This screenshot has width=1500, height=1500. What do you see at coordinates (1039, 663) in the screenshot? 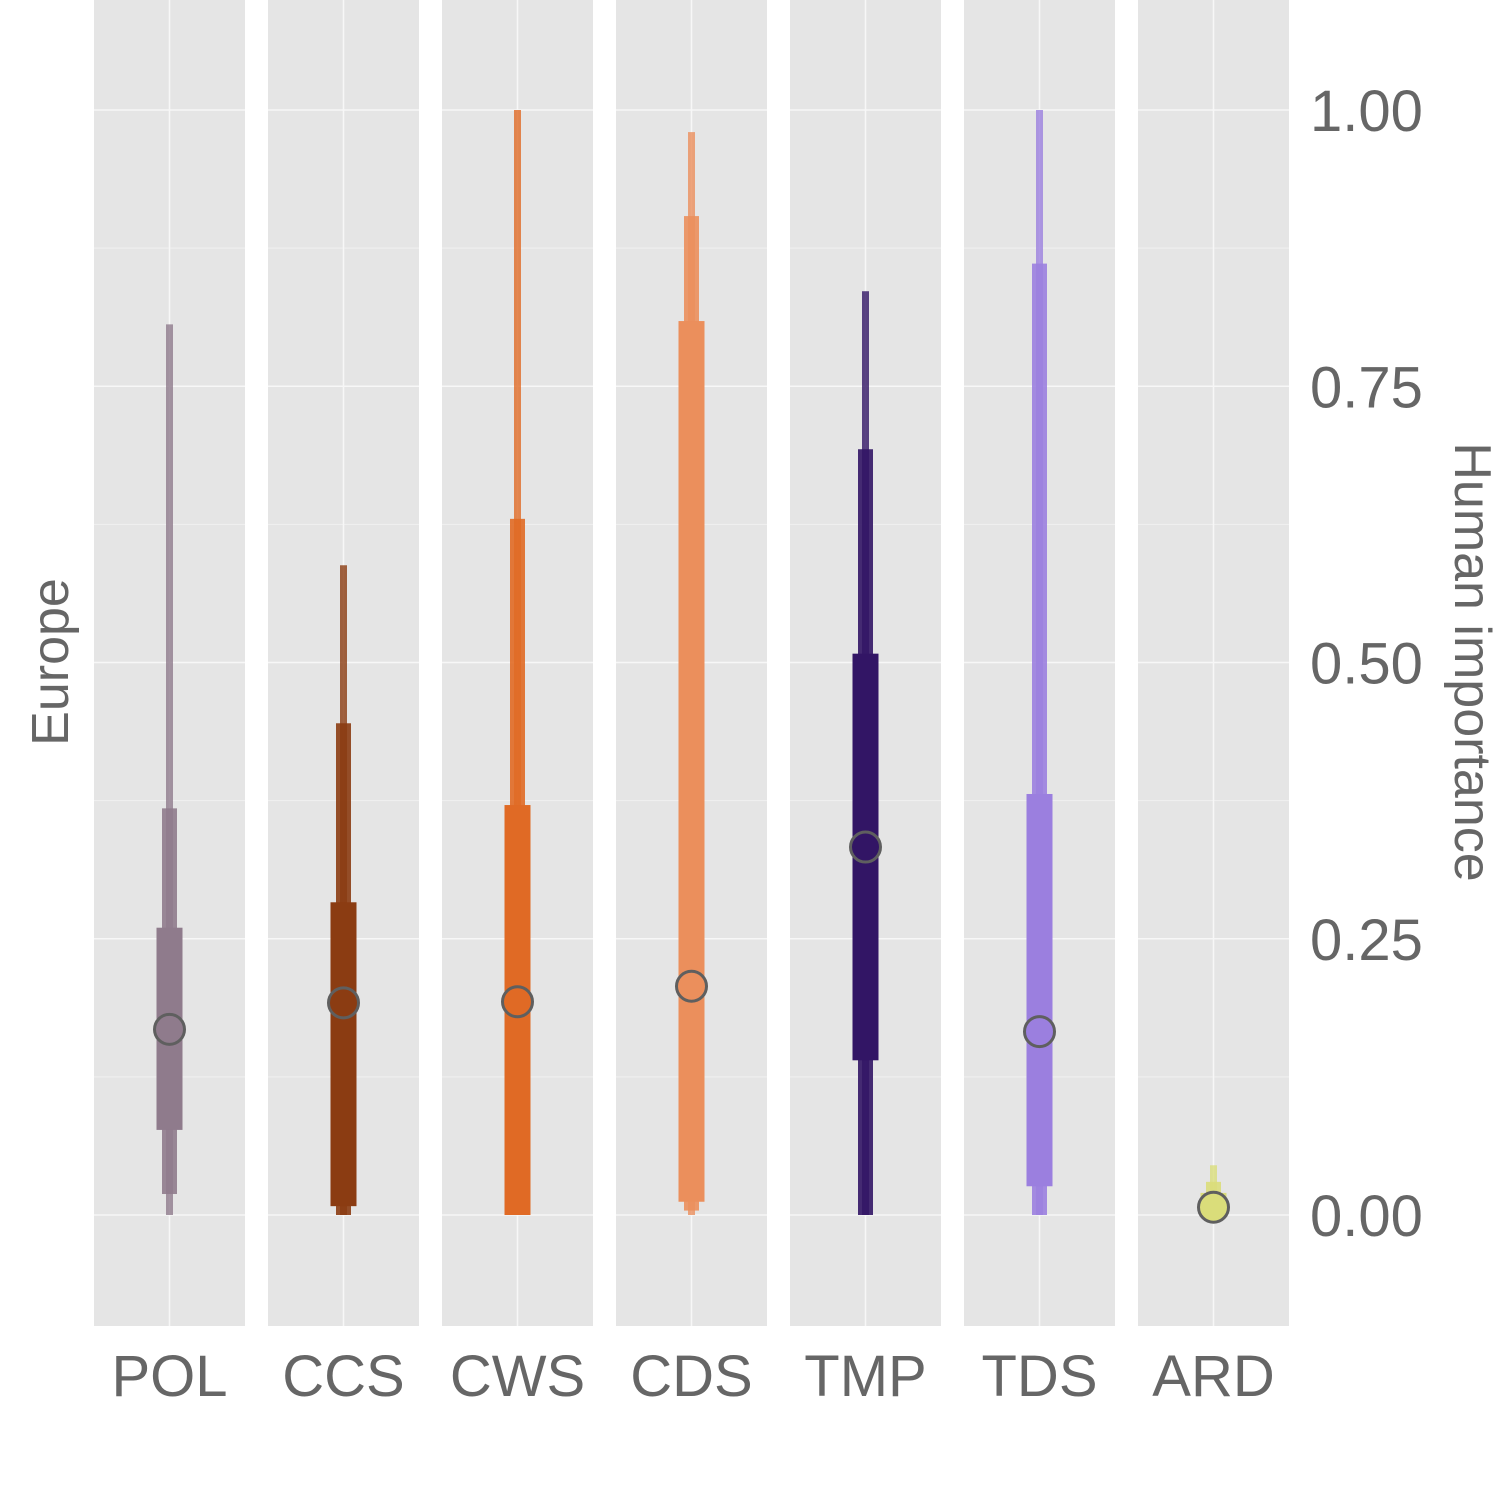
I see `interval-tds` at bounding box center [1039, 663].